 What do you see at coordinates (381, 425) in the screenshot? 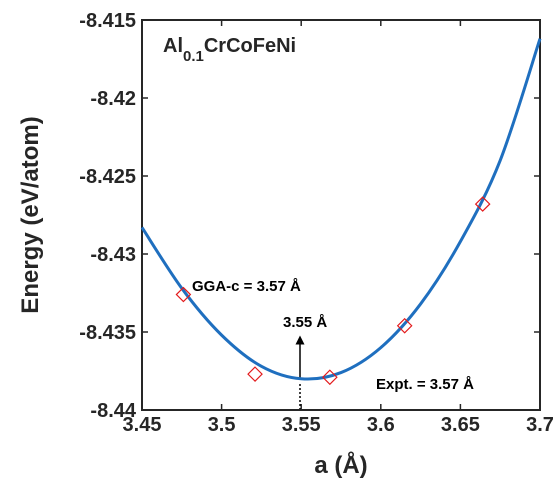
I see `x-tick-label: 3.6` at bounding box center [381, 425].